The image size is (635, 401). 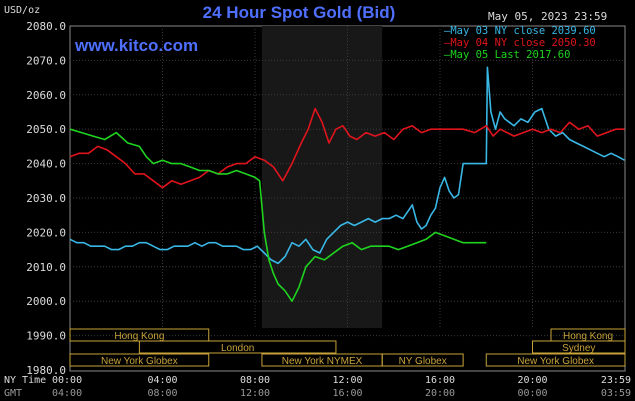 I want to click on y-tick-label: 2010.0, so click(x=46, y=267).